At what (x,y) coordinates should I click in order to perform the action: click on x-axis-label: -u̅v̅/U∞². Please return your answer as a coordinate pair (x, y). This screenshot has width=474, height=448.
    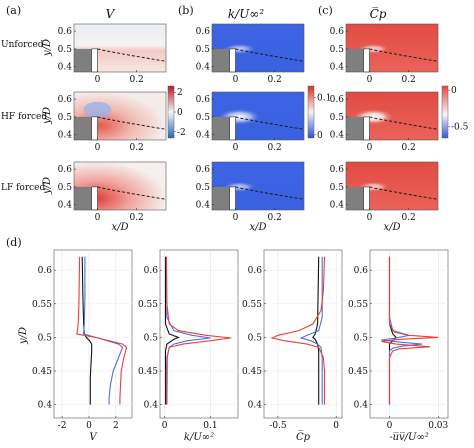
    Looking at the image, I should click on (409, 437).